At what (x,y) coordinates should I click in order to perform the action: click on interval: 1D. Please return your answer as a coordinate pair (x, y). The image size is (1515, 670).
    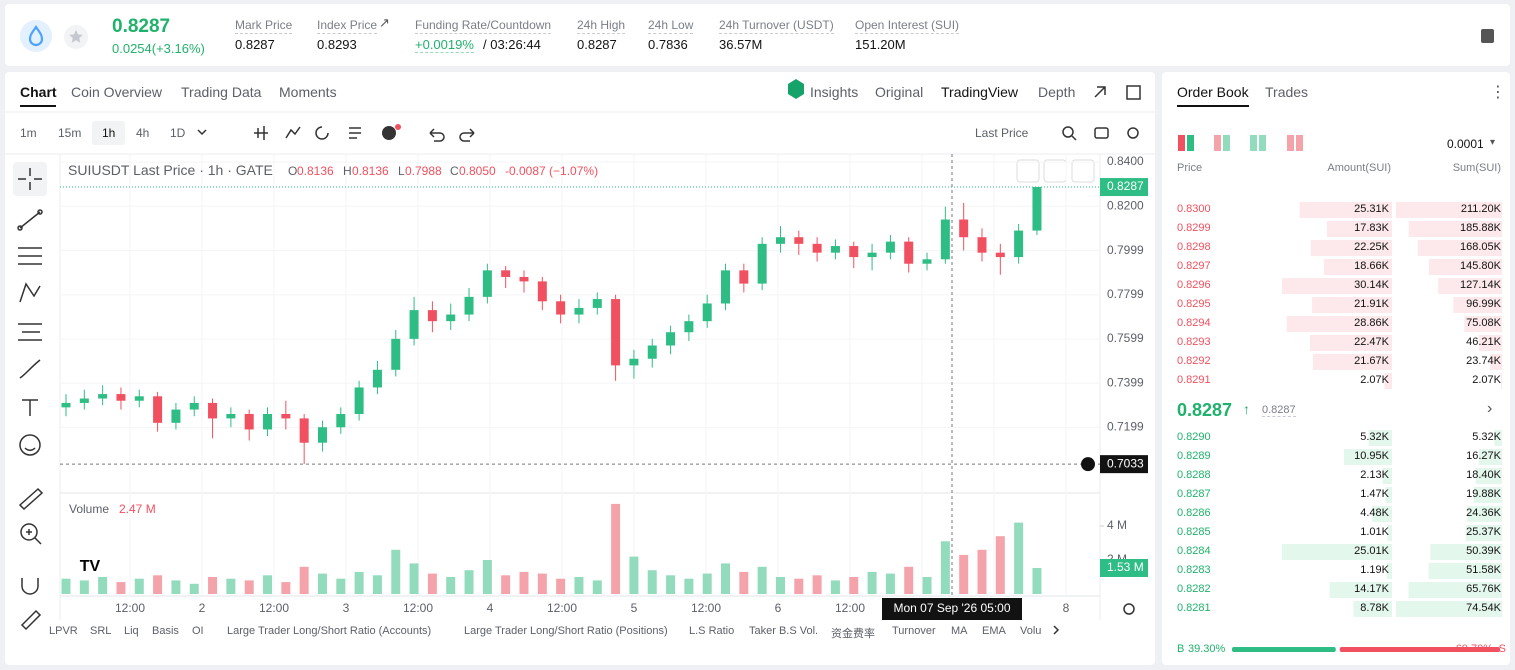
    Looking at the image, I should click on (178, 133).